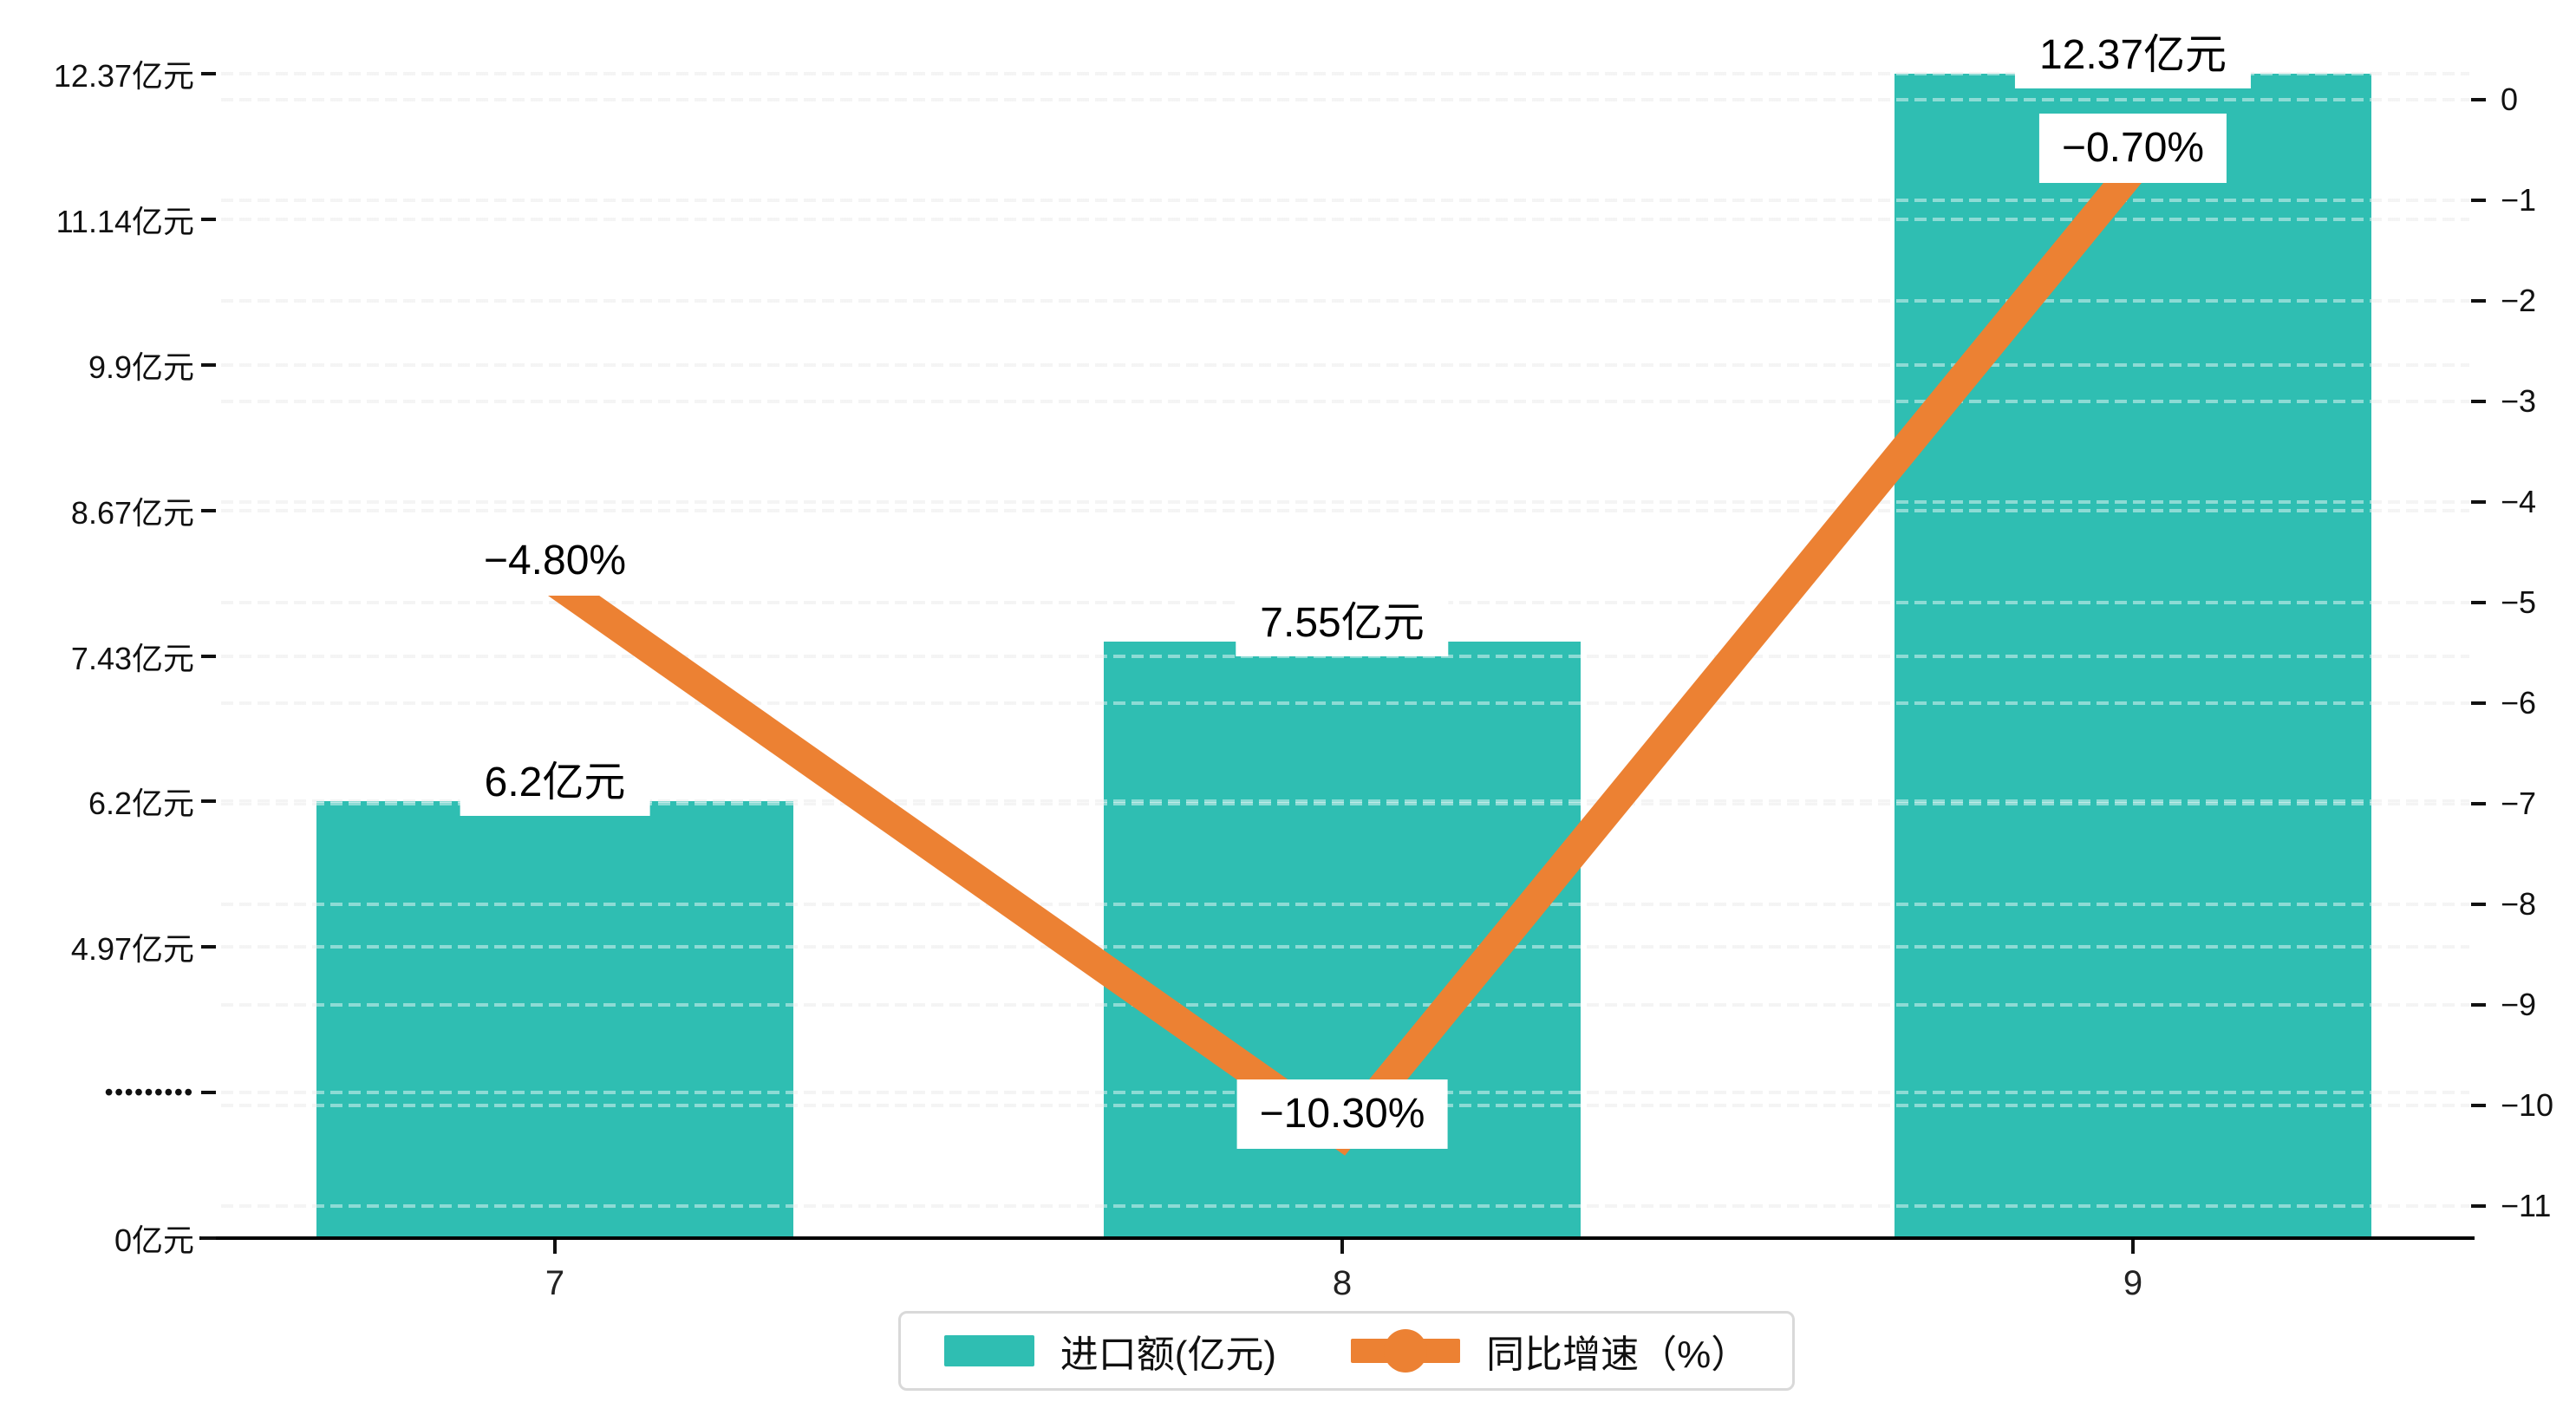  I want to click on right-axis-tick-label: −11, so click(2526, 1205).